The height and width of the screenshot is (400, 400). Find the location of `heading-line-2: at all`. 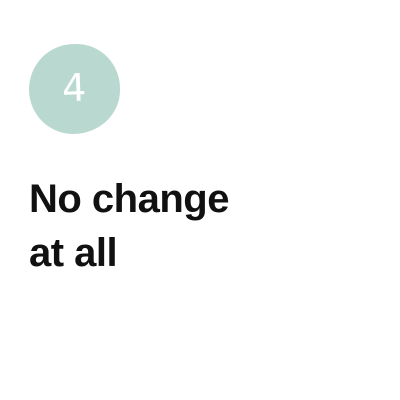

heading-line-2: at all is located at coordinates (73, 253).